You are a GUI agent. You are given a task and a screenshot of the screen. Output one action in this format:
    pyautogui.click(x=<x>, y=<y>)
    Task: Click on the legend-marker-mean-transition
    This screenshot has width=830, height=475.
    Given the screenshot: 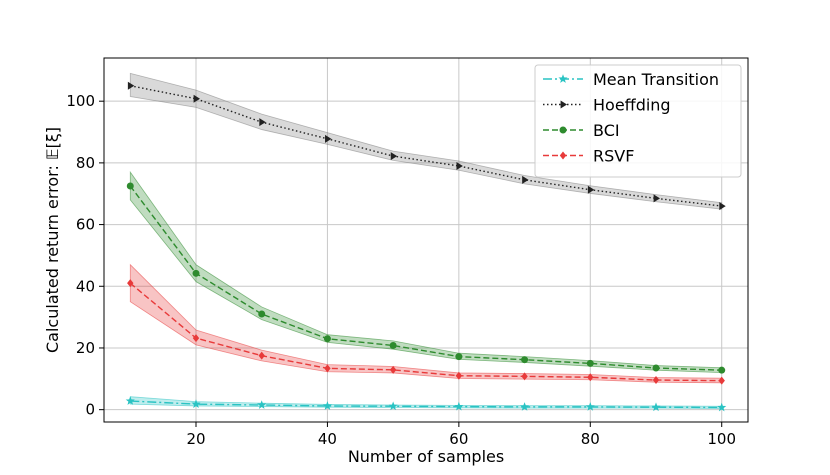 What is the action you would take?
    pyautogui.click(x=563, y=78)
    